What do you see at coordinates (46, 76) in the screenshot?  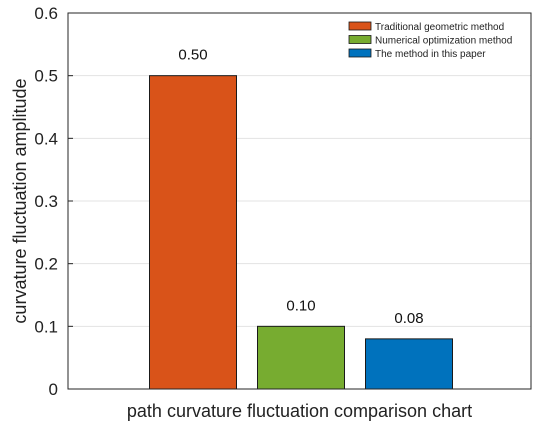 I see `y-tick-label: 0.5` at bounding box center [46, 76].